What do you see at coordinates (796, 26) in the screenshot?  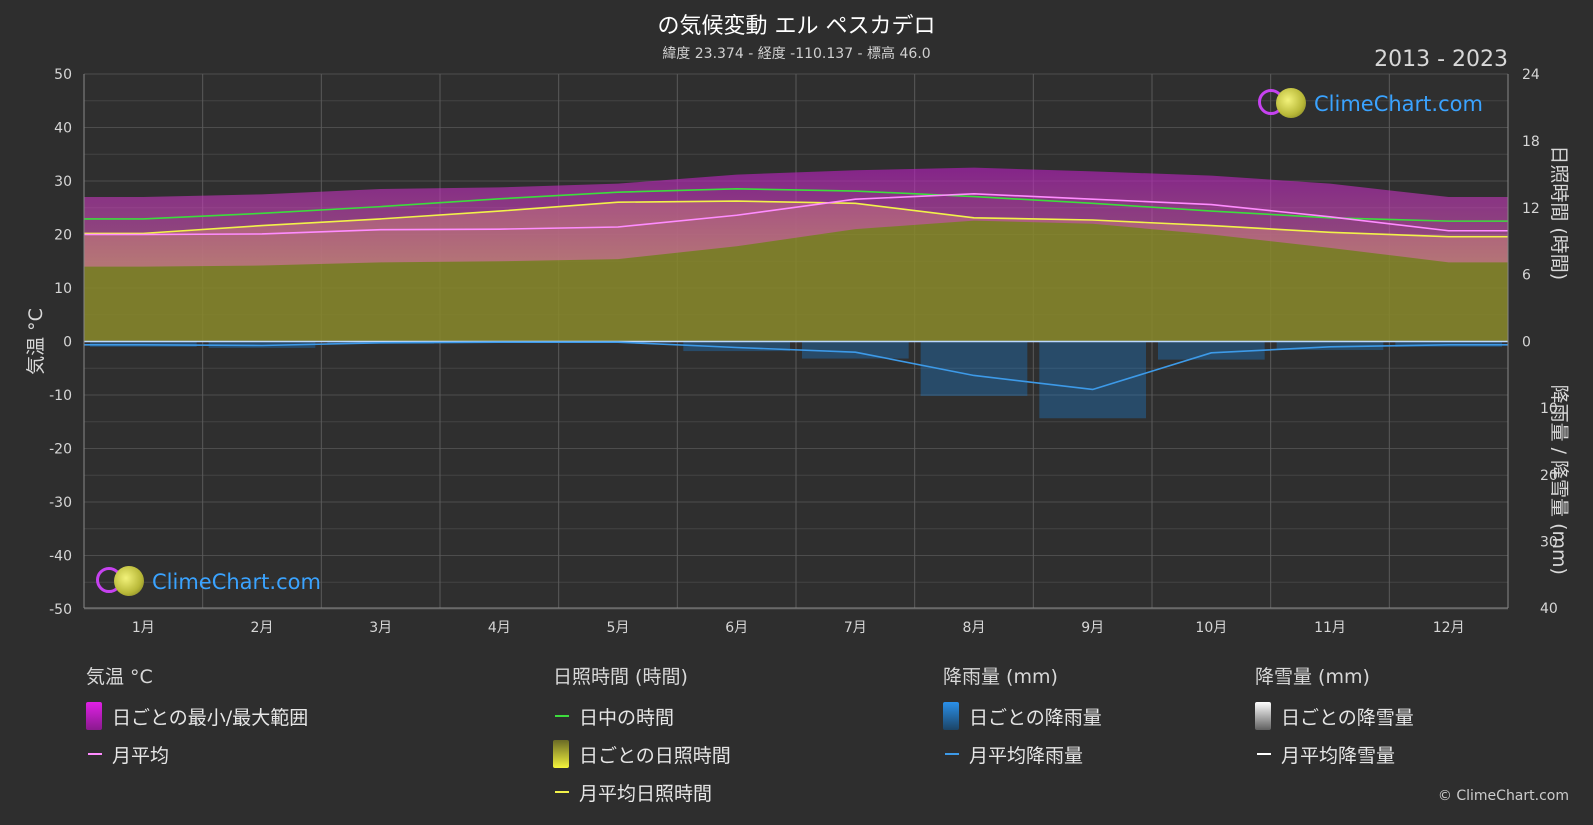 I see `chart-title: の気候変動 エル ペスカデロ` at bounding box center [796, 26].